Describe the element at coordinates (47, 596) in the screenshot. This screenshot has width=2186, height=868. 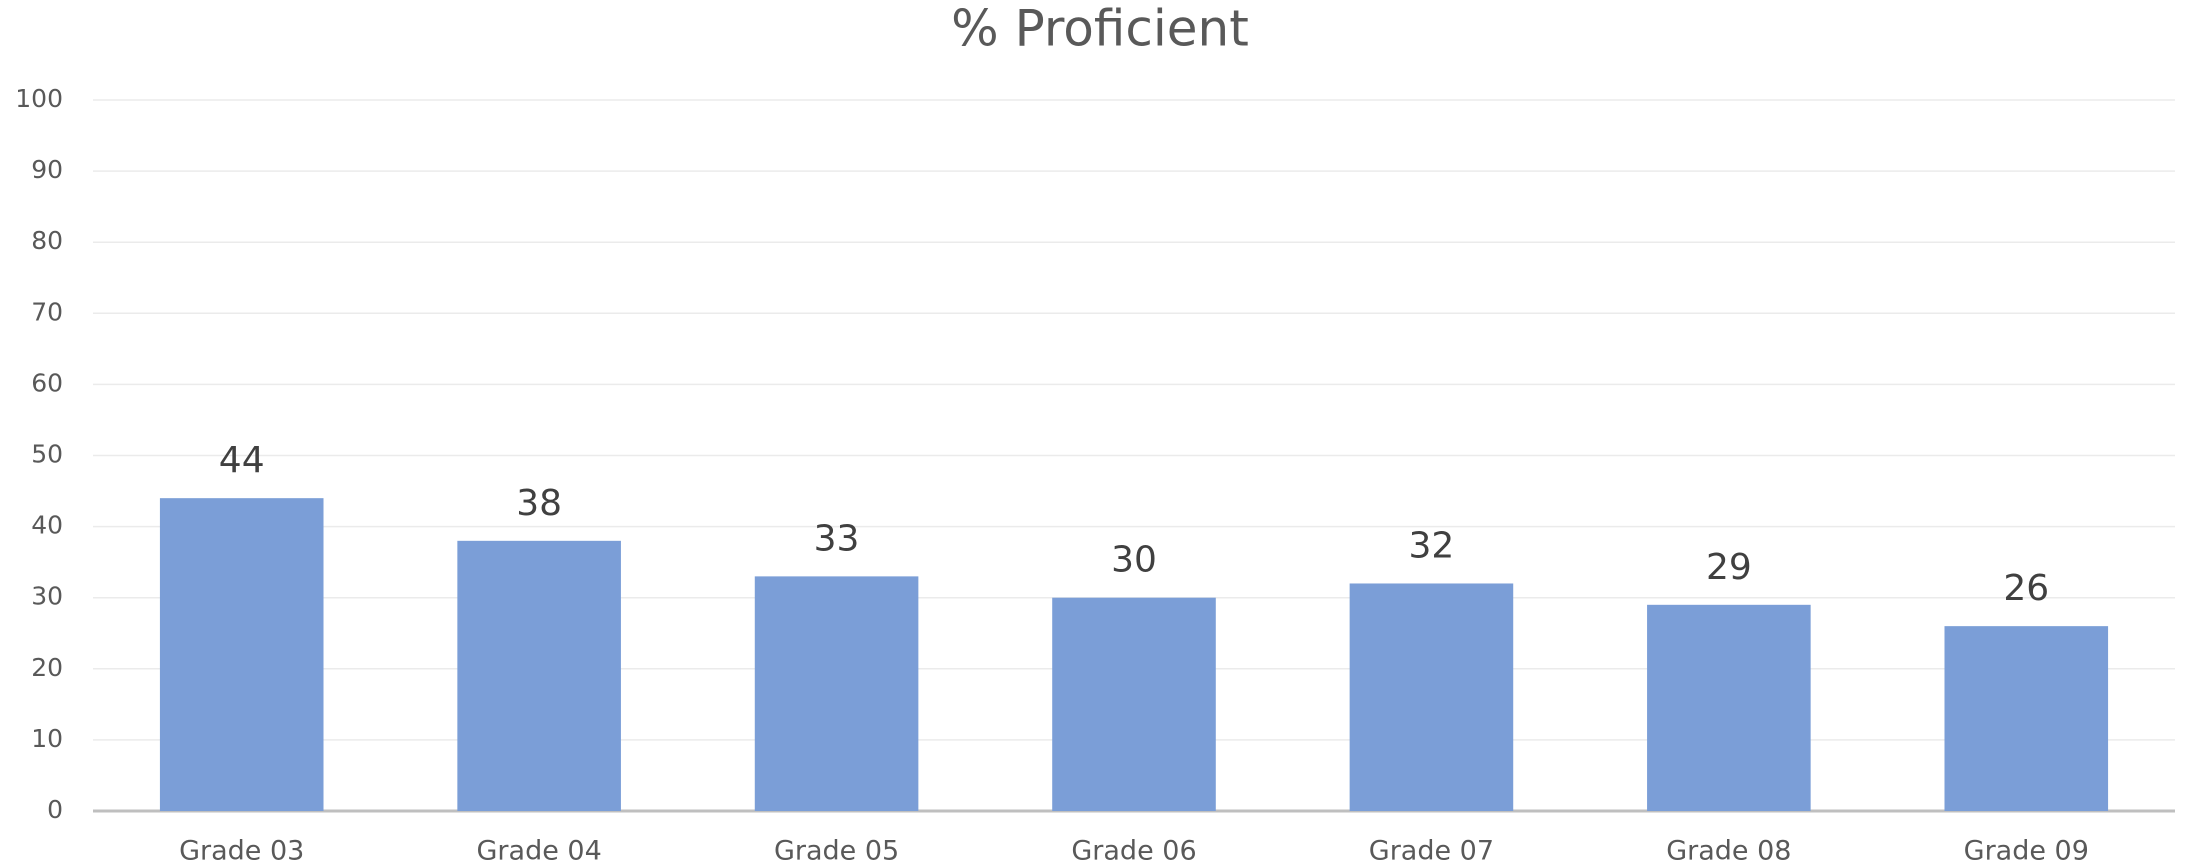
I see `y-tick-label: 30` at that location.